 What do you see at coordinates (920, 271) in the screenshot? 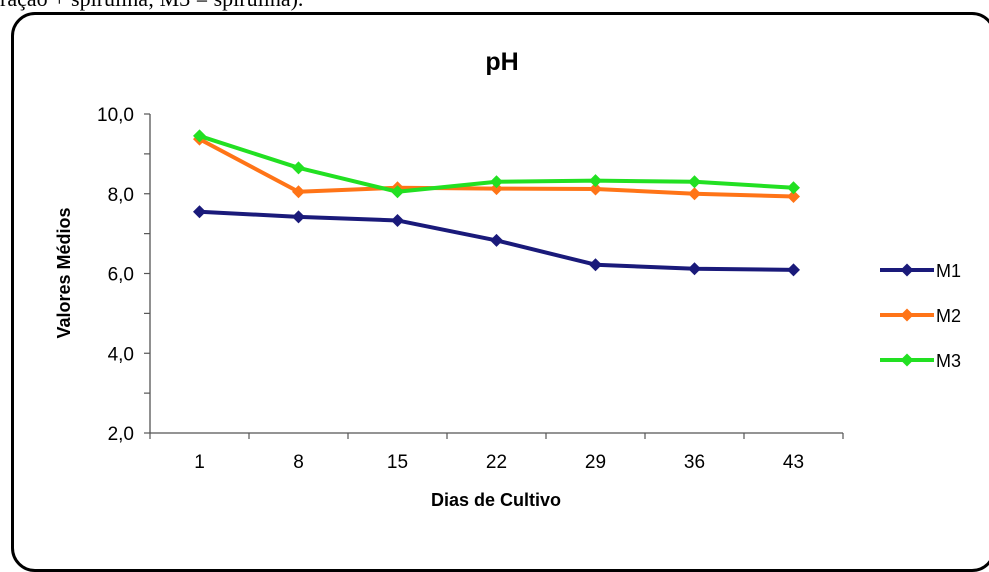
I see `legend-item-m1: M1` at bounding box center [920, 271].